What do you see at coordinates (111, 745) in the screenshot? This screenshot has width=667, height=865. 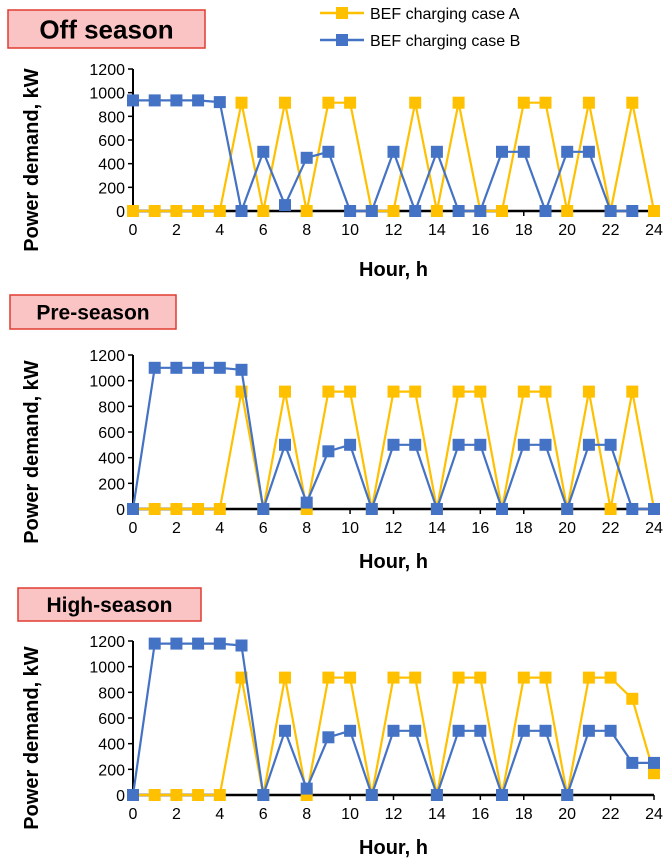 I see `y-tick-label: 400` at bounding box center [111, 745].